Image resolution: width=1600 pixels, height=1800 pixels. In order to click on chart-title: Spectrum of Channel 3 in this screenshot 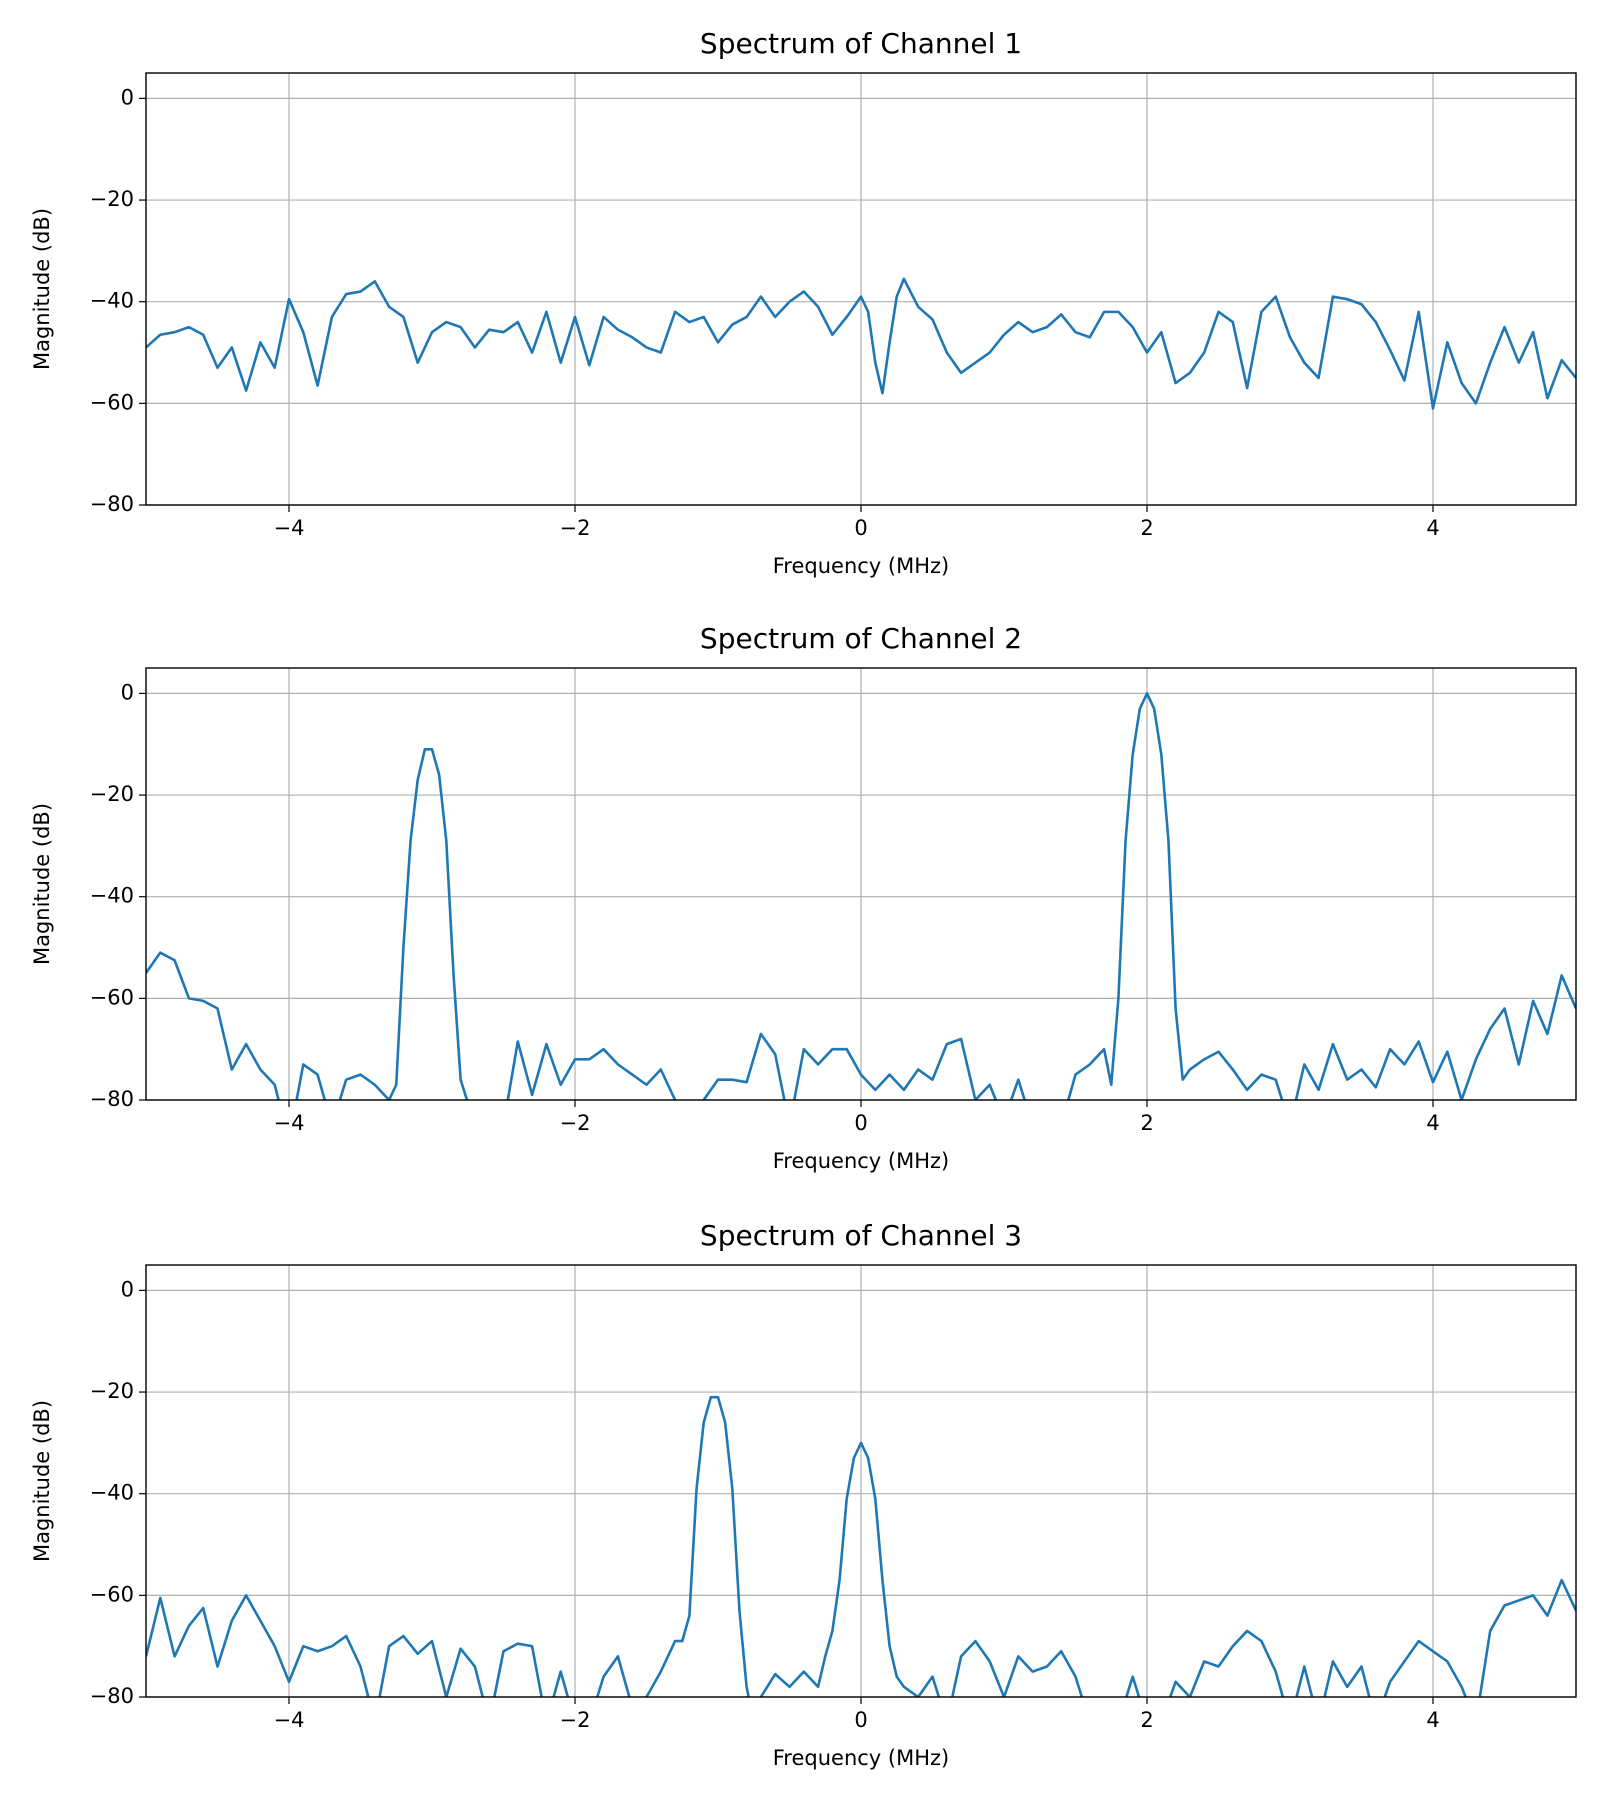, I will do `click(861, 1235)`.